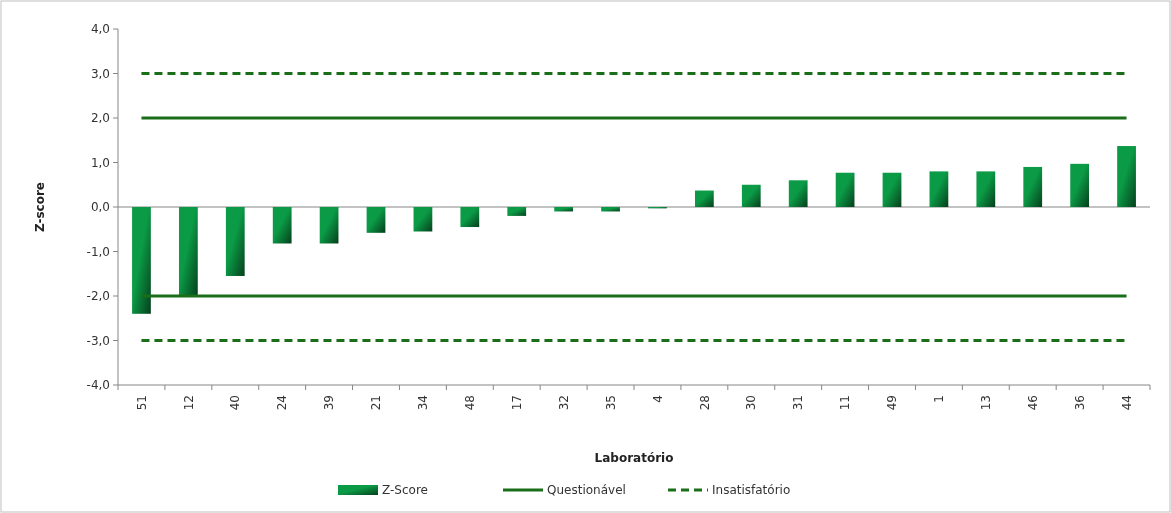  I want to click on y-axis-title: Z-score, so click(40, 207).